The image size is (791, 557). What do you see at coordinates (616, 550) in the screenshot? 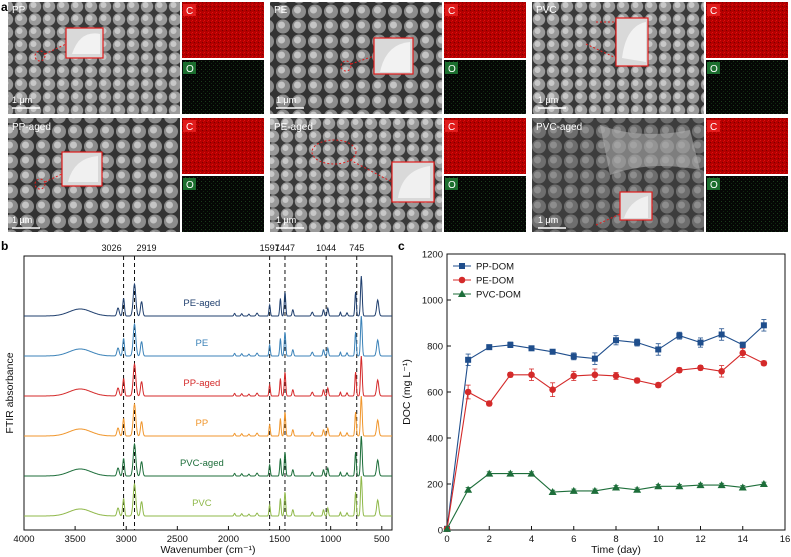
I see `doc-xlabel: Time (day)` at bounding box center [616, 550].